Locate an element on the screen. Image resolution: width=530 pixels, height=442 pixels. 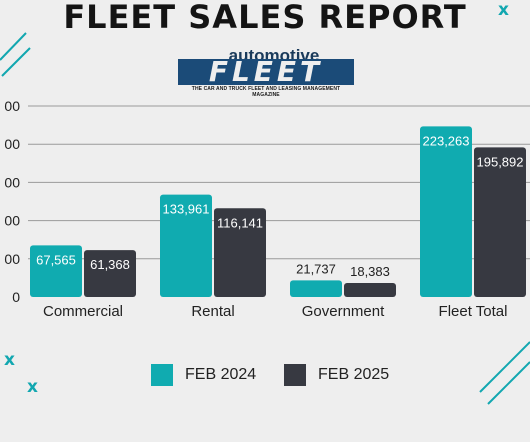
bar-fleet-total-feb2025 is located at coordinates (500, 222).